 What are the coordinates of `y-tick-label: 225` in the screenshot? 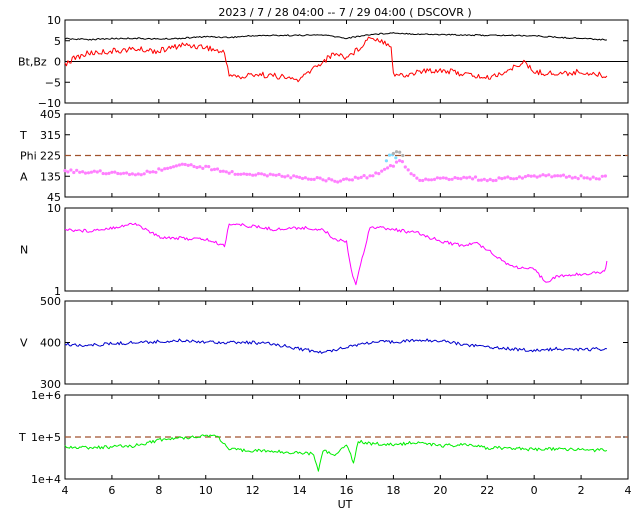 It's located at (50, 156).